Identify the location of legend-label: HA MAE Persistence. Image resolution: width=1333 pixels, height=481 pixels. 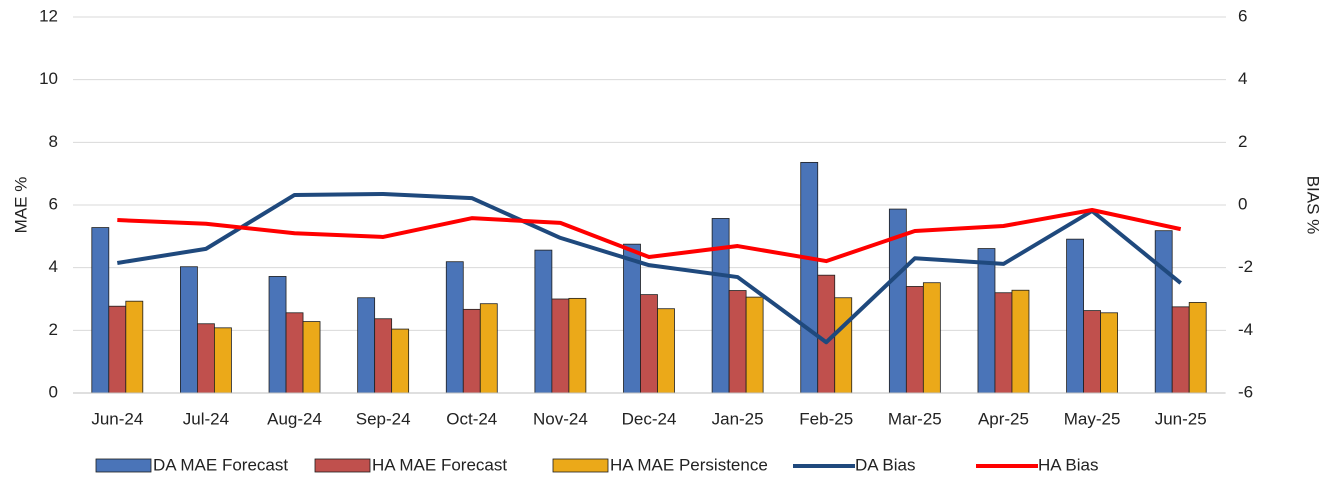
(689, 464).